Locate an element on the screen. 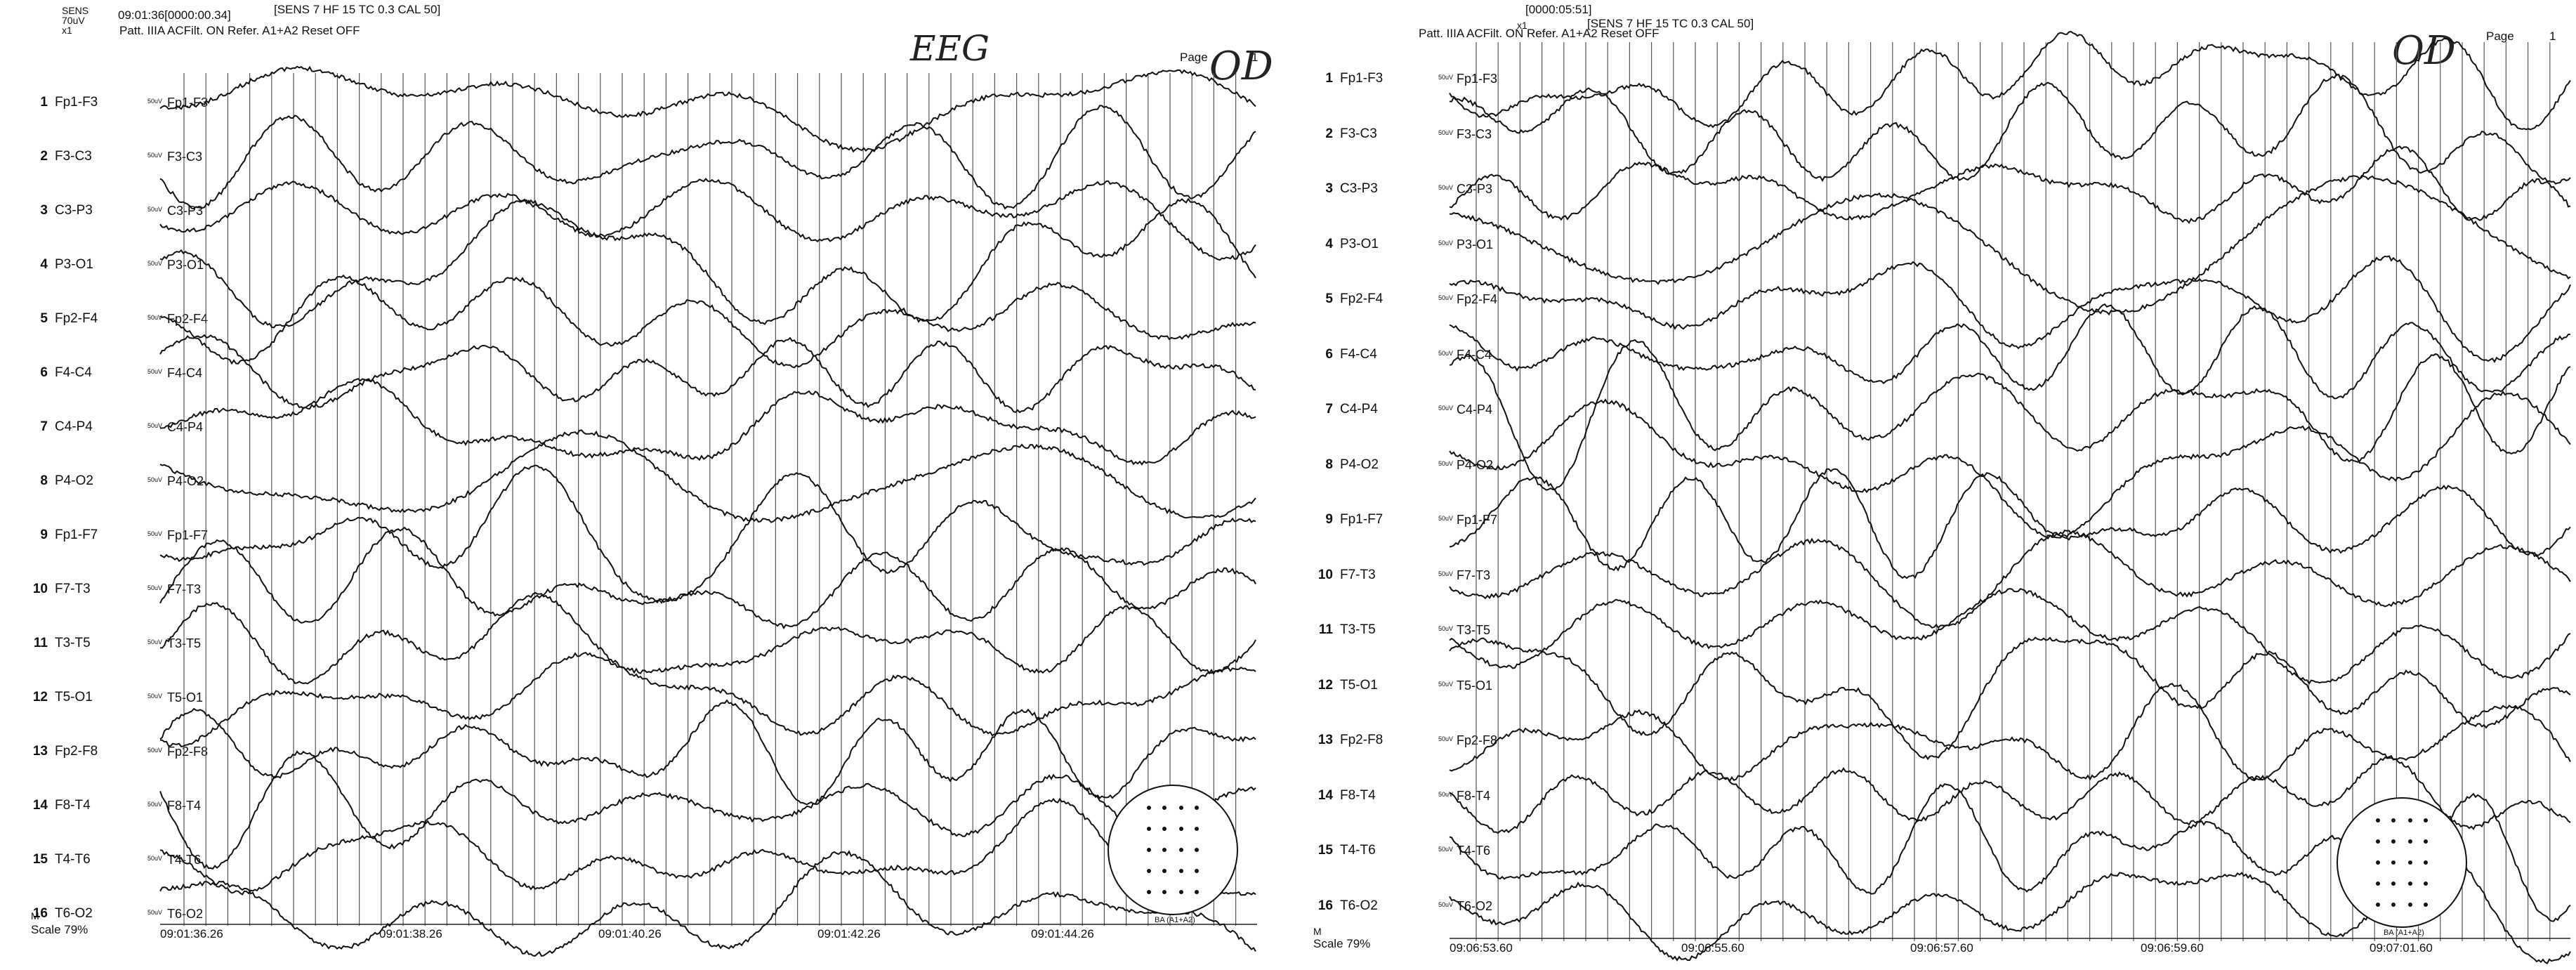  channel-label: 4 P3-O1 is located at coordinates (66, 264).